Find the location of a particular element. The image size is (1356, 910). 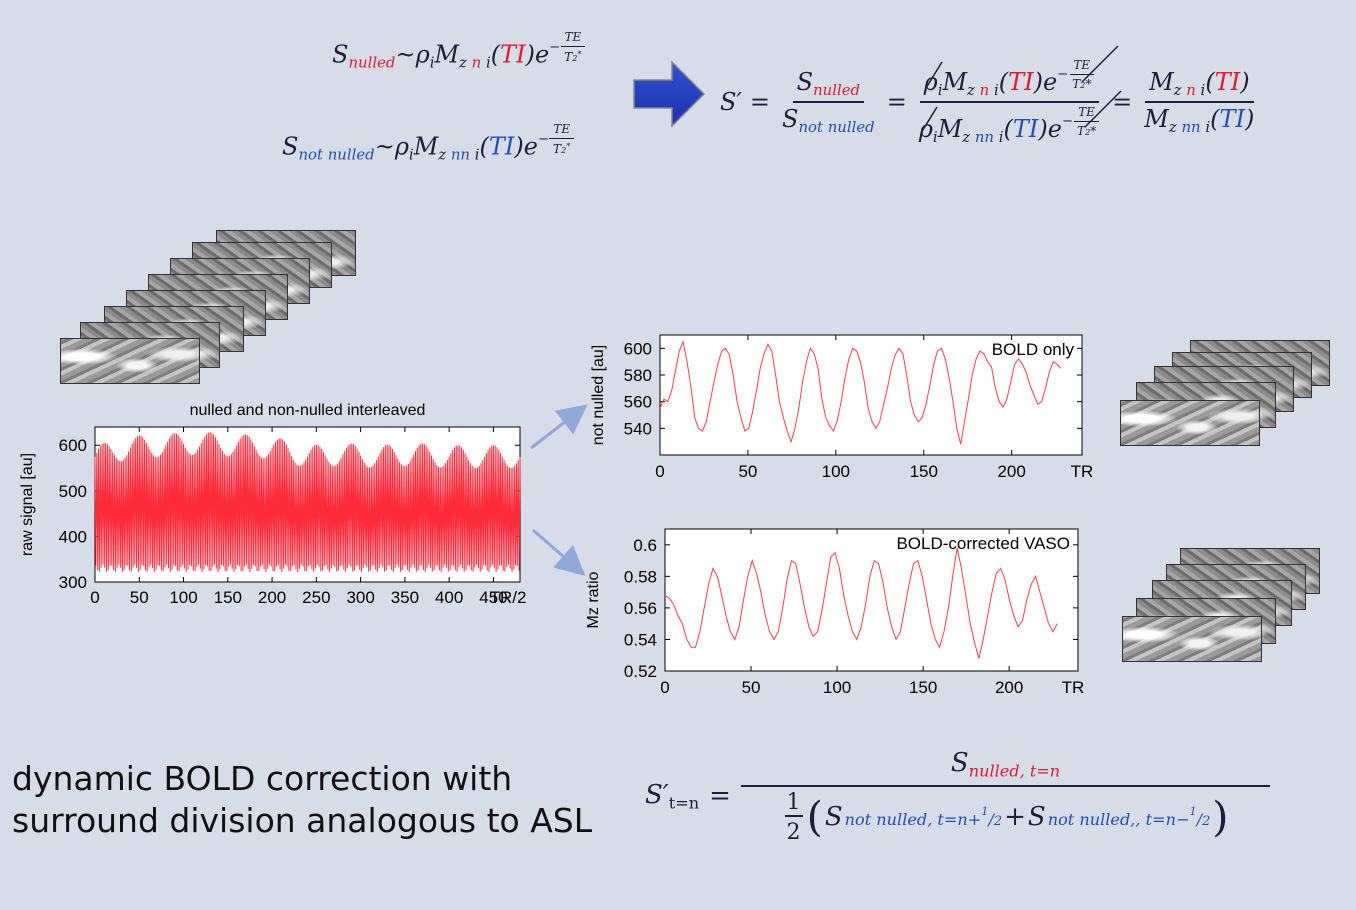

x-tick-label: TR/2 is located at coordinates (508, 597).